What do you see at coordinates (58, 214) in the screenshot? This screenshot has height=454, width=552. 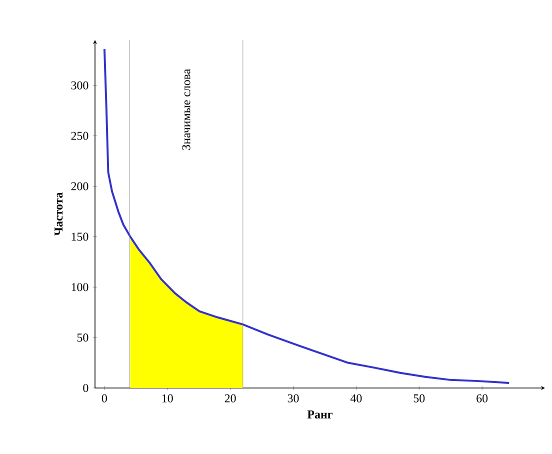 I see `y-axis-title: Частота` at bounding box center [58, 214].